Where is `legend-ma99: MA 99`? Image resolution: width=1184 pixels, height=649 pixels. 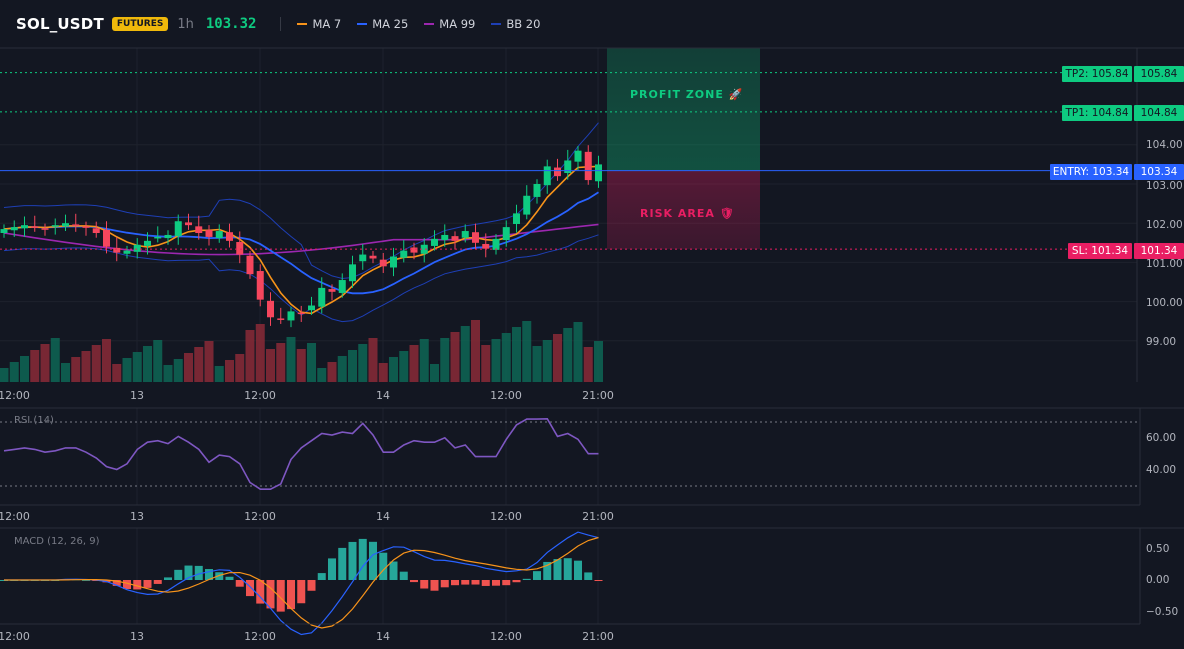 legend-ma99: MA 99 is located at coordinates (449, 24).